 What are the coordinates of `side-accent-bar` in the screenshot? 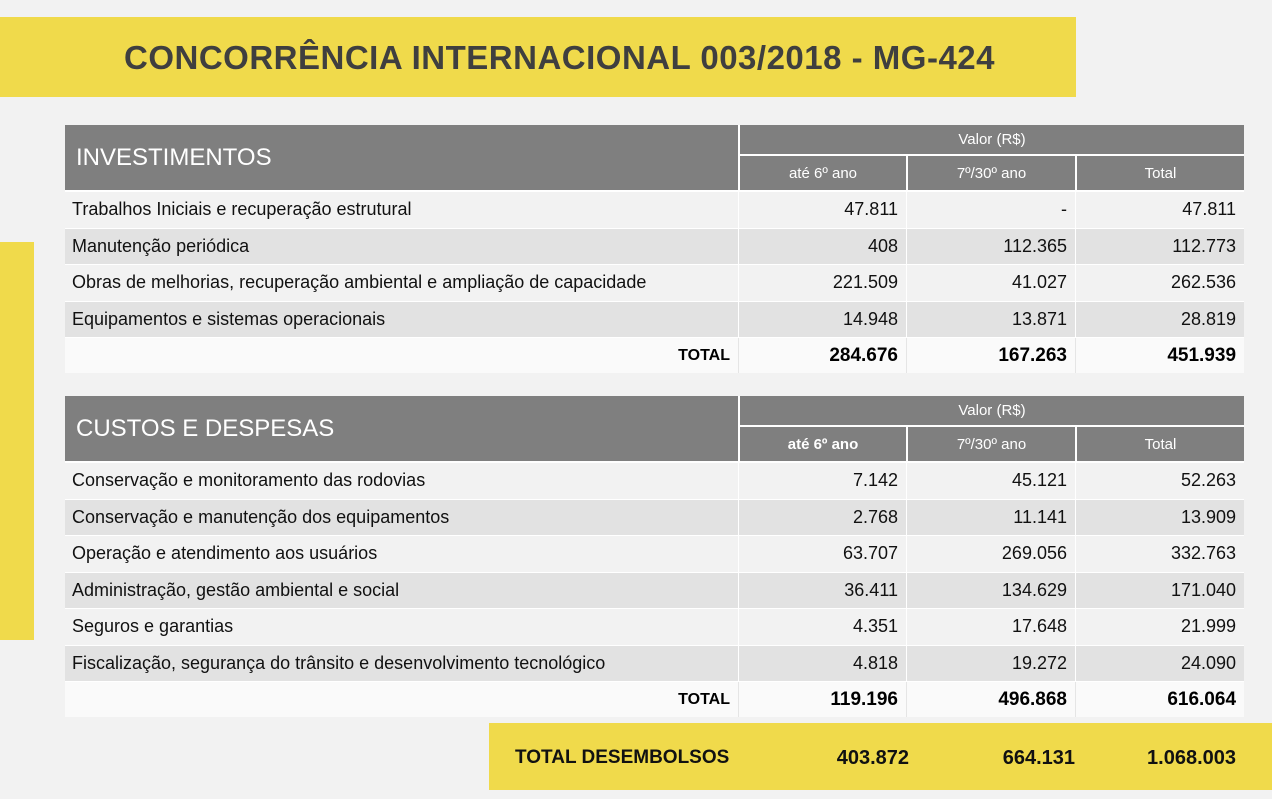 It's located at (17, 441).